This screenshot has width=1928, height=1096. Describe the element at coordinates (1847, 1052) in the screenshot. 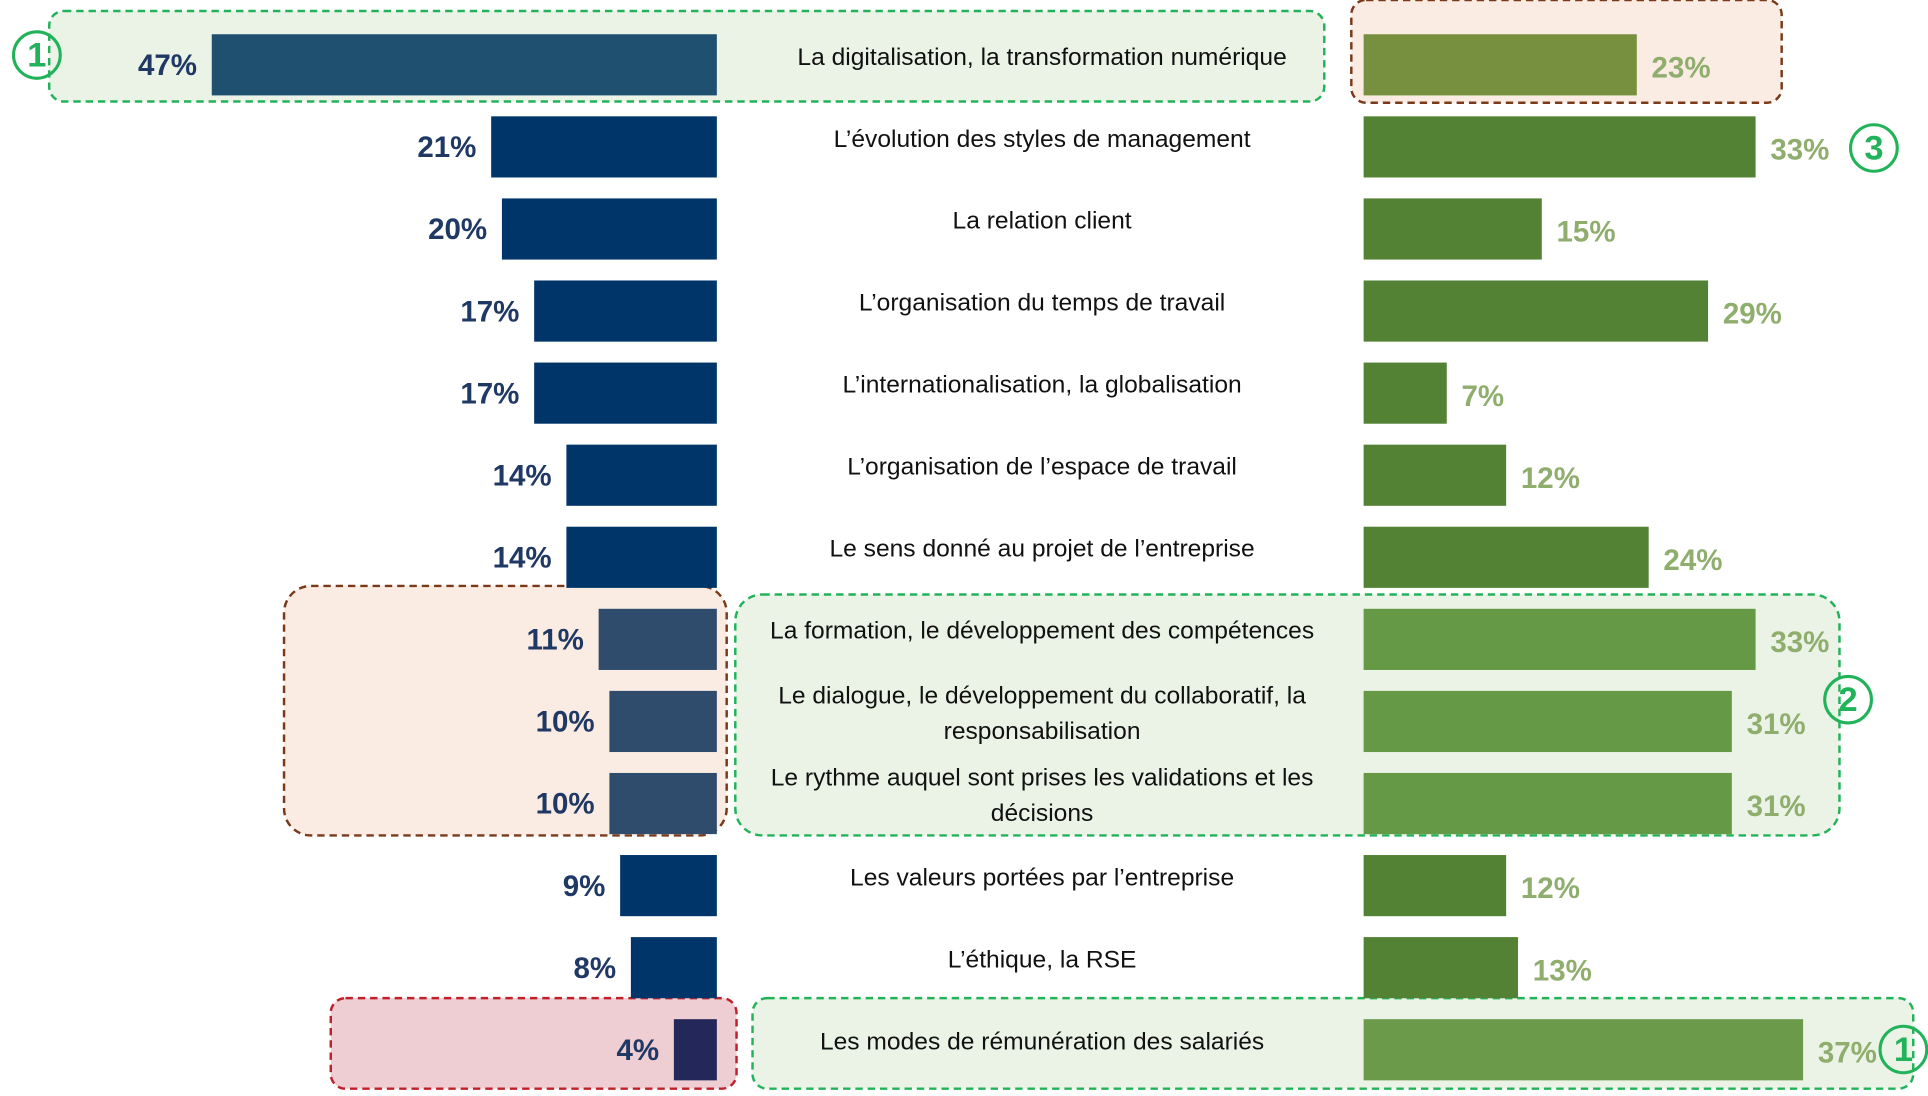

I see `value-label: 37%` at that location.